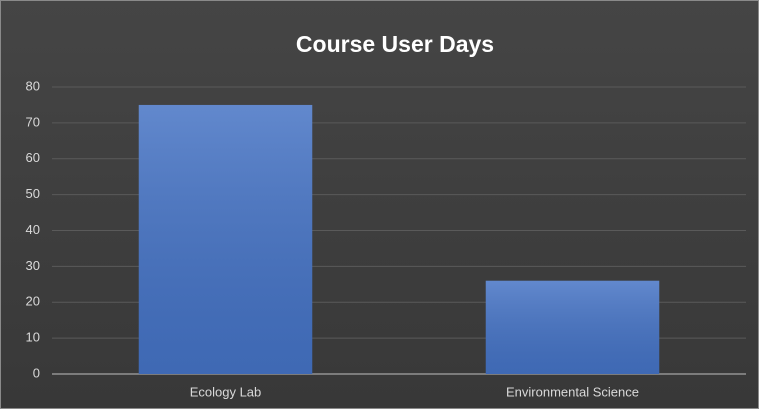  What do you see at coordinates (33, 193) in the screenshot?
I see `y-tick-label: 50` at bounding box center [33, 193].